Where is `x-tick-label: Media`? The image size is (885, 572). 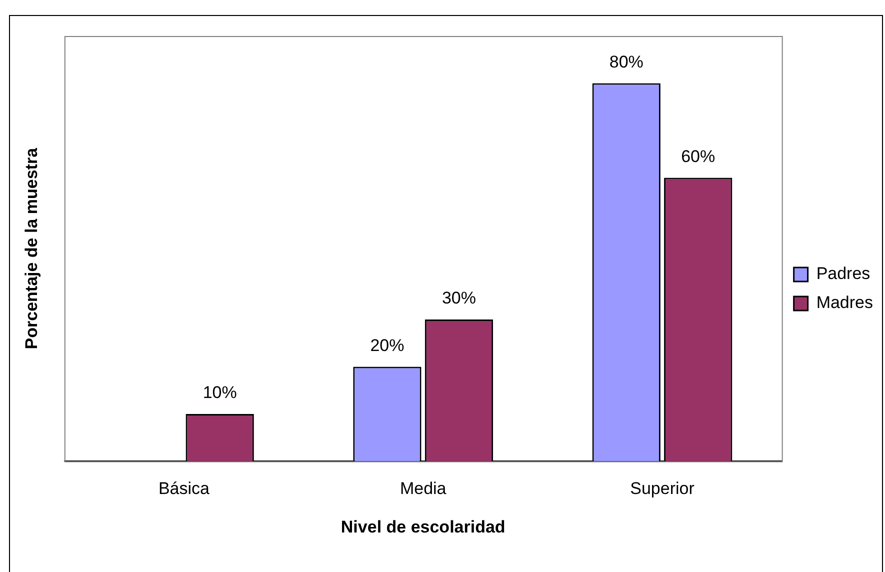
x-tick-label: Media is located at coordinates (423, 488).